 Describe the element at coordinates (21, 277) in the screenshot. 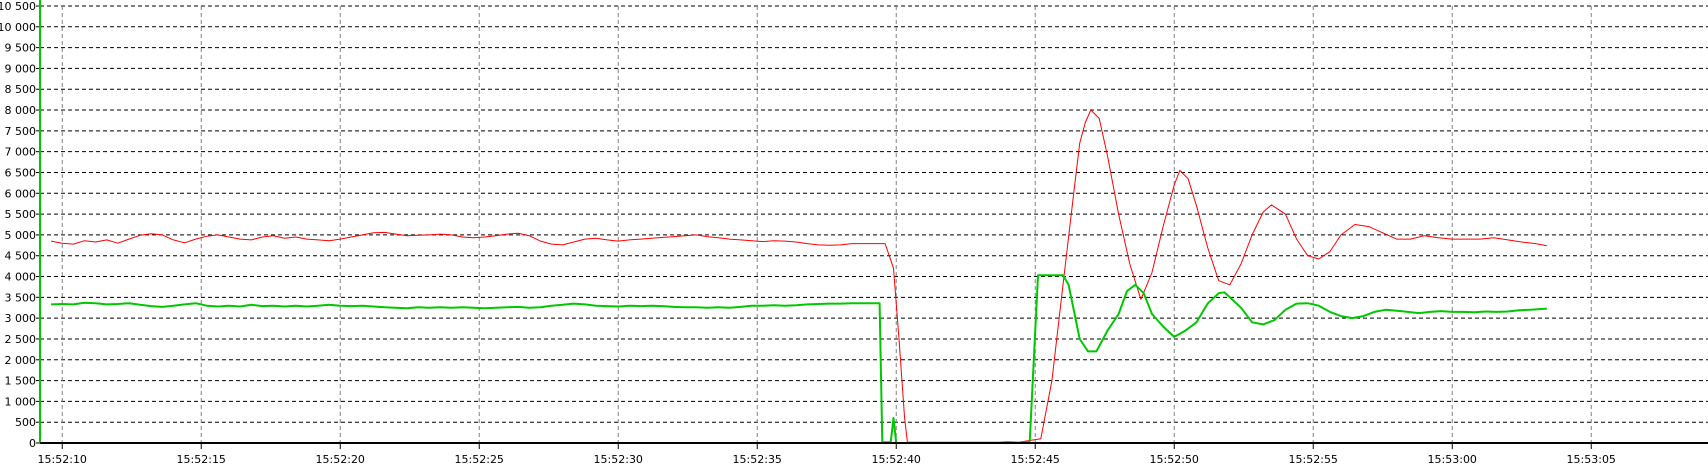

I see `y-tick-label: 4 000` at that location.